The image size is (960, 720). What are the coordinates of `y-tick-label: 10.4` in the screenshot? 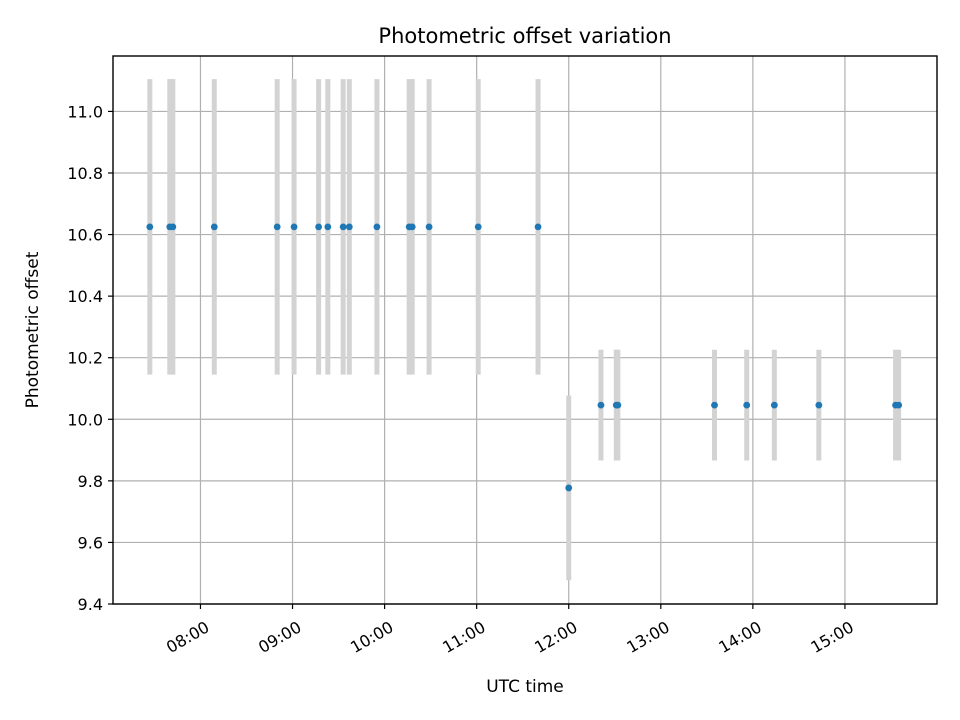 It's located at (85, 296).